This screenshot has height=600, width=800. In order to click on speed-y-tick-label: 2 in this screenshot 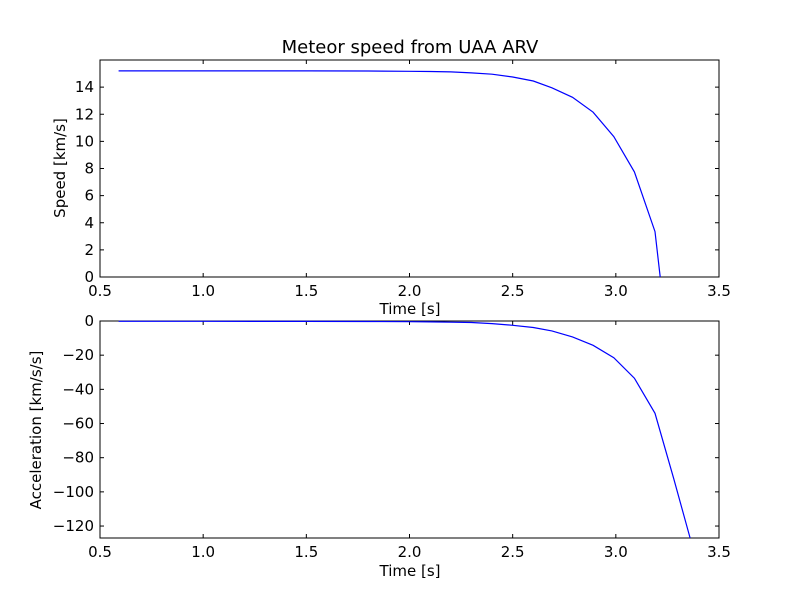, I will do `click(89, 250)`.